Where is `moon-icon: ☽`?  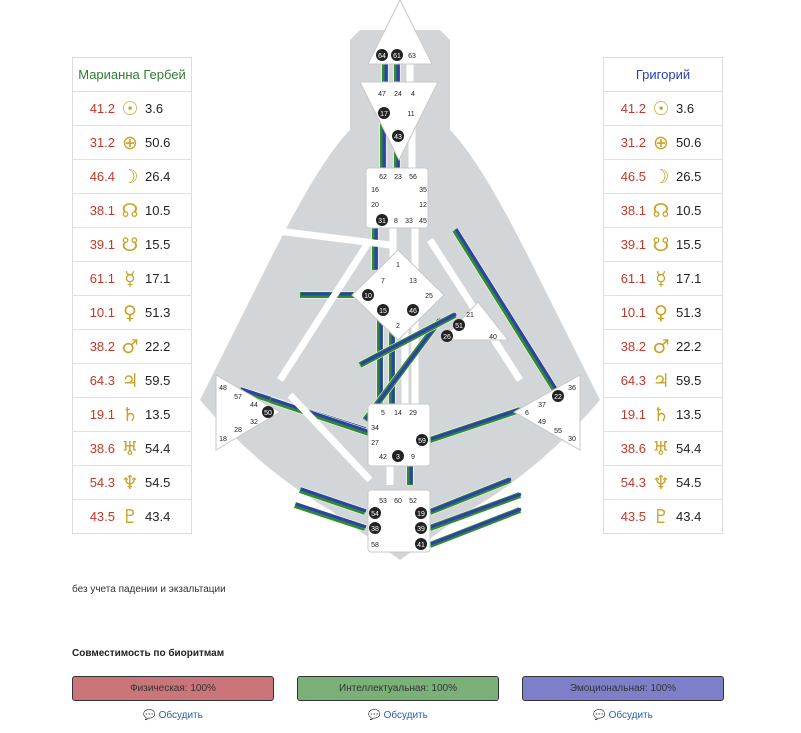 moon-icon: ☽ is located at coordinates (130, 176).